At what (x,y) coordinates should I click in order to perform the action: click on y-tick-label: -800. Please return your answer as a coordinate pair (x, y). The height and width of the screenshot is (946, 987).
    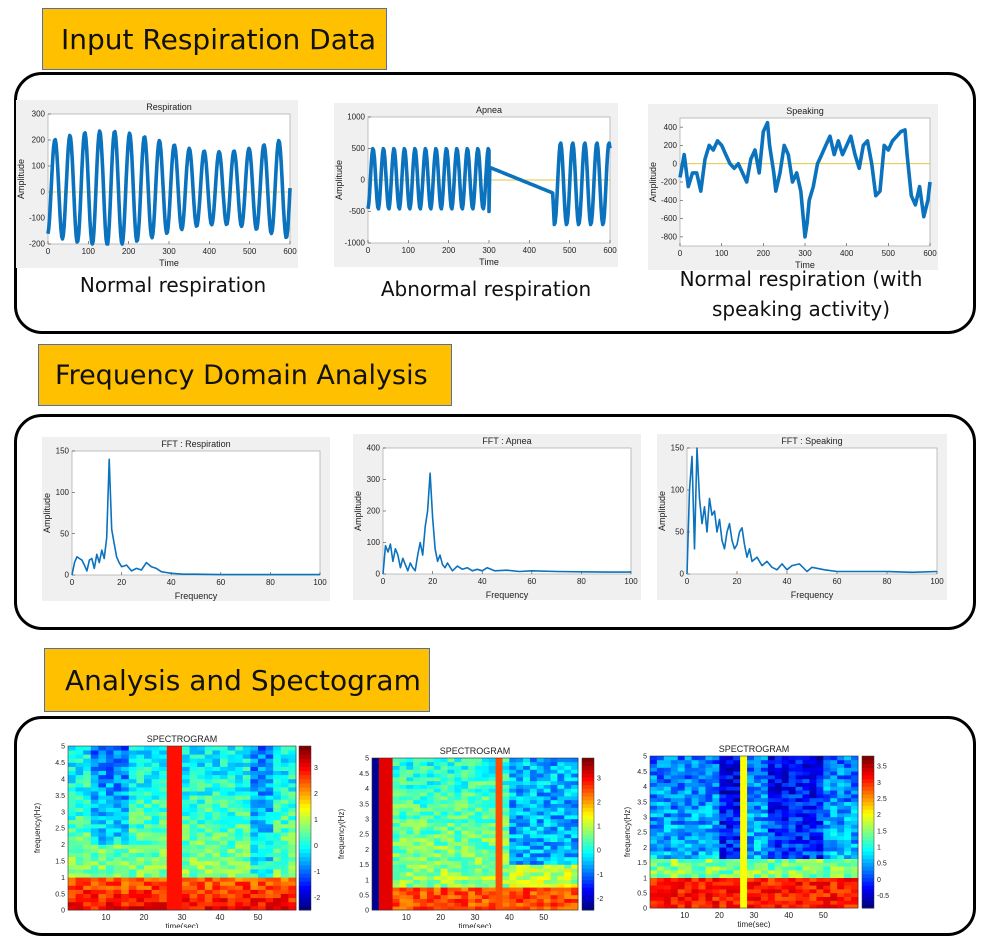
    Looking at the image, I should click on (669, 237).